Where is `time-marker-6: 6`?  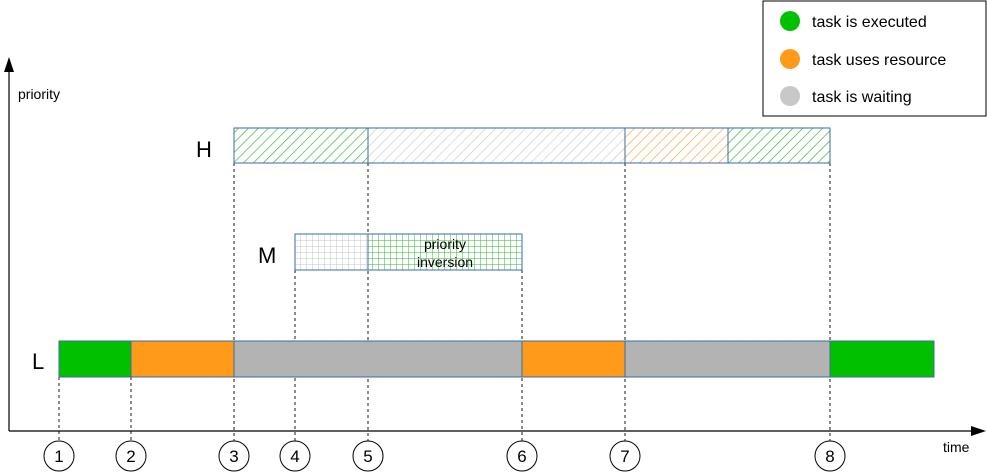 time-marker-6: 6 is located at coordinates (522, 456).